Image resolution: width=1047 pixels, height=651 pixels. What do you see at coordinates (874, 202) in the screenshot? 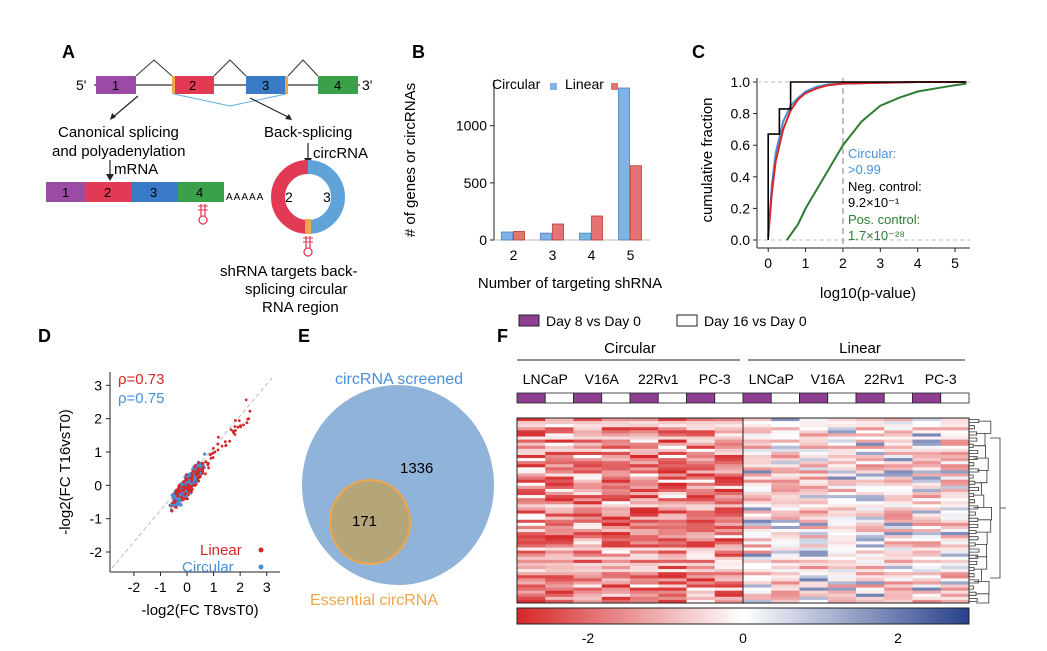
I see `c-annot-neg-value: 9.2×10⁻¹` at bounding box center [874, 202].